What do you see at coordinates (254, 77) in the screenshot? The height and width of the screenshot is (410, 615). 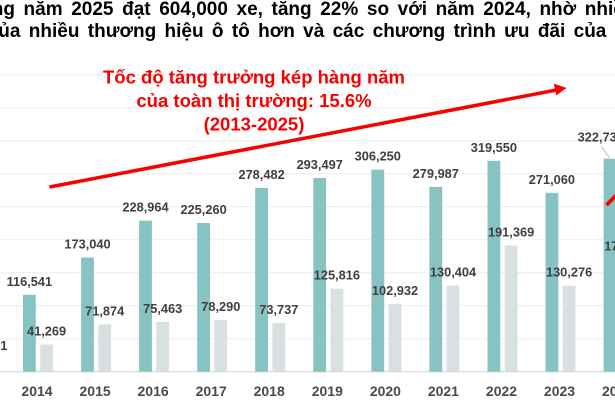 I see `svg-text:Tốc độ tăng trưởng kép hàng nă: Tốc độ tăng trưởng kép hàng năm` at bounding box center [254, 77].